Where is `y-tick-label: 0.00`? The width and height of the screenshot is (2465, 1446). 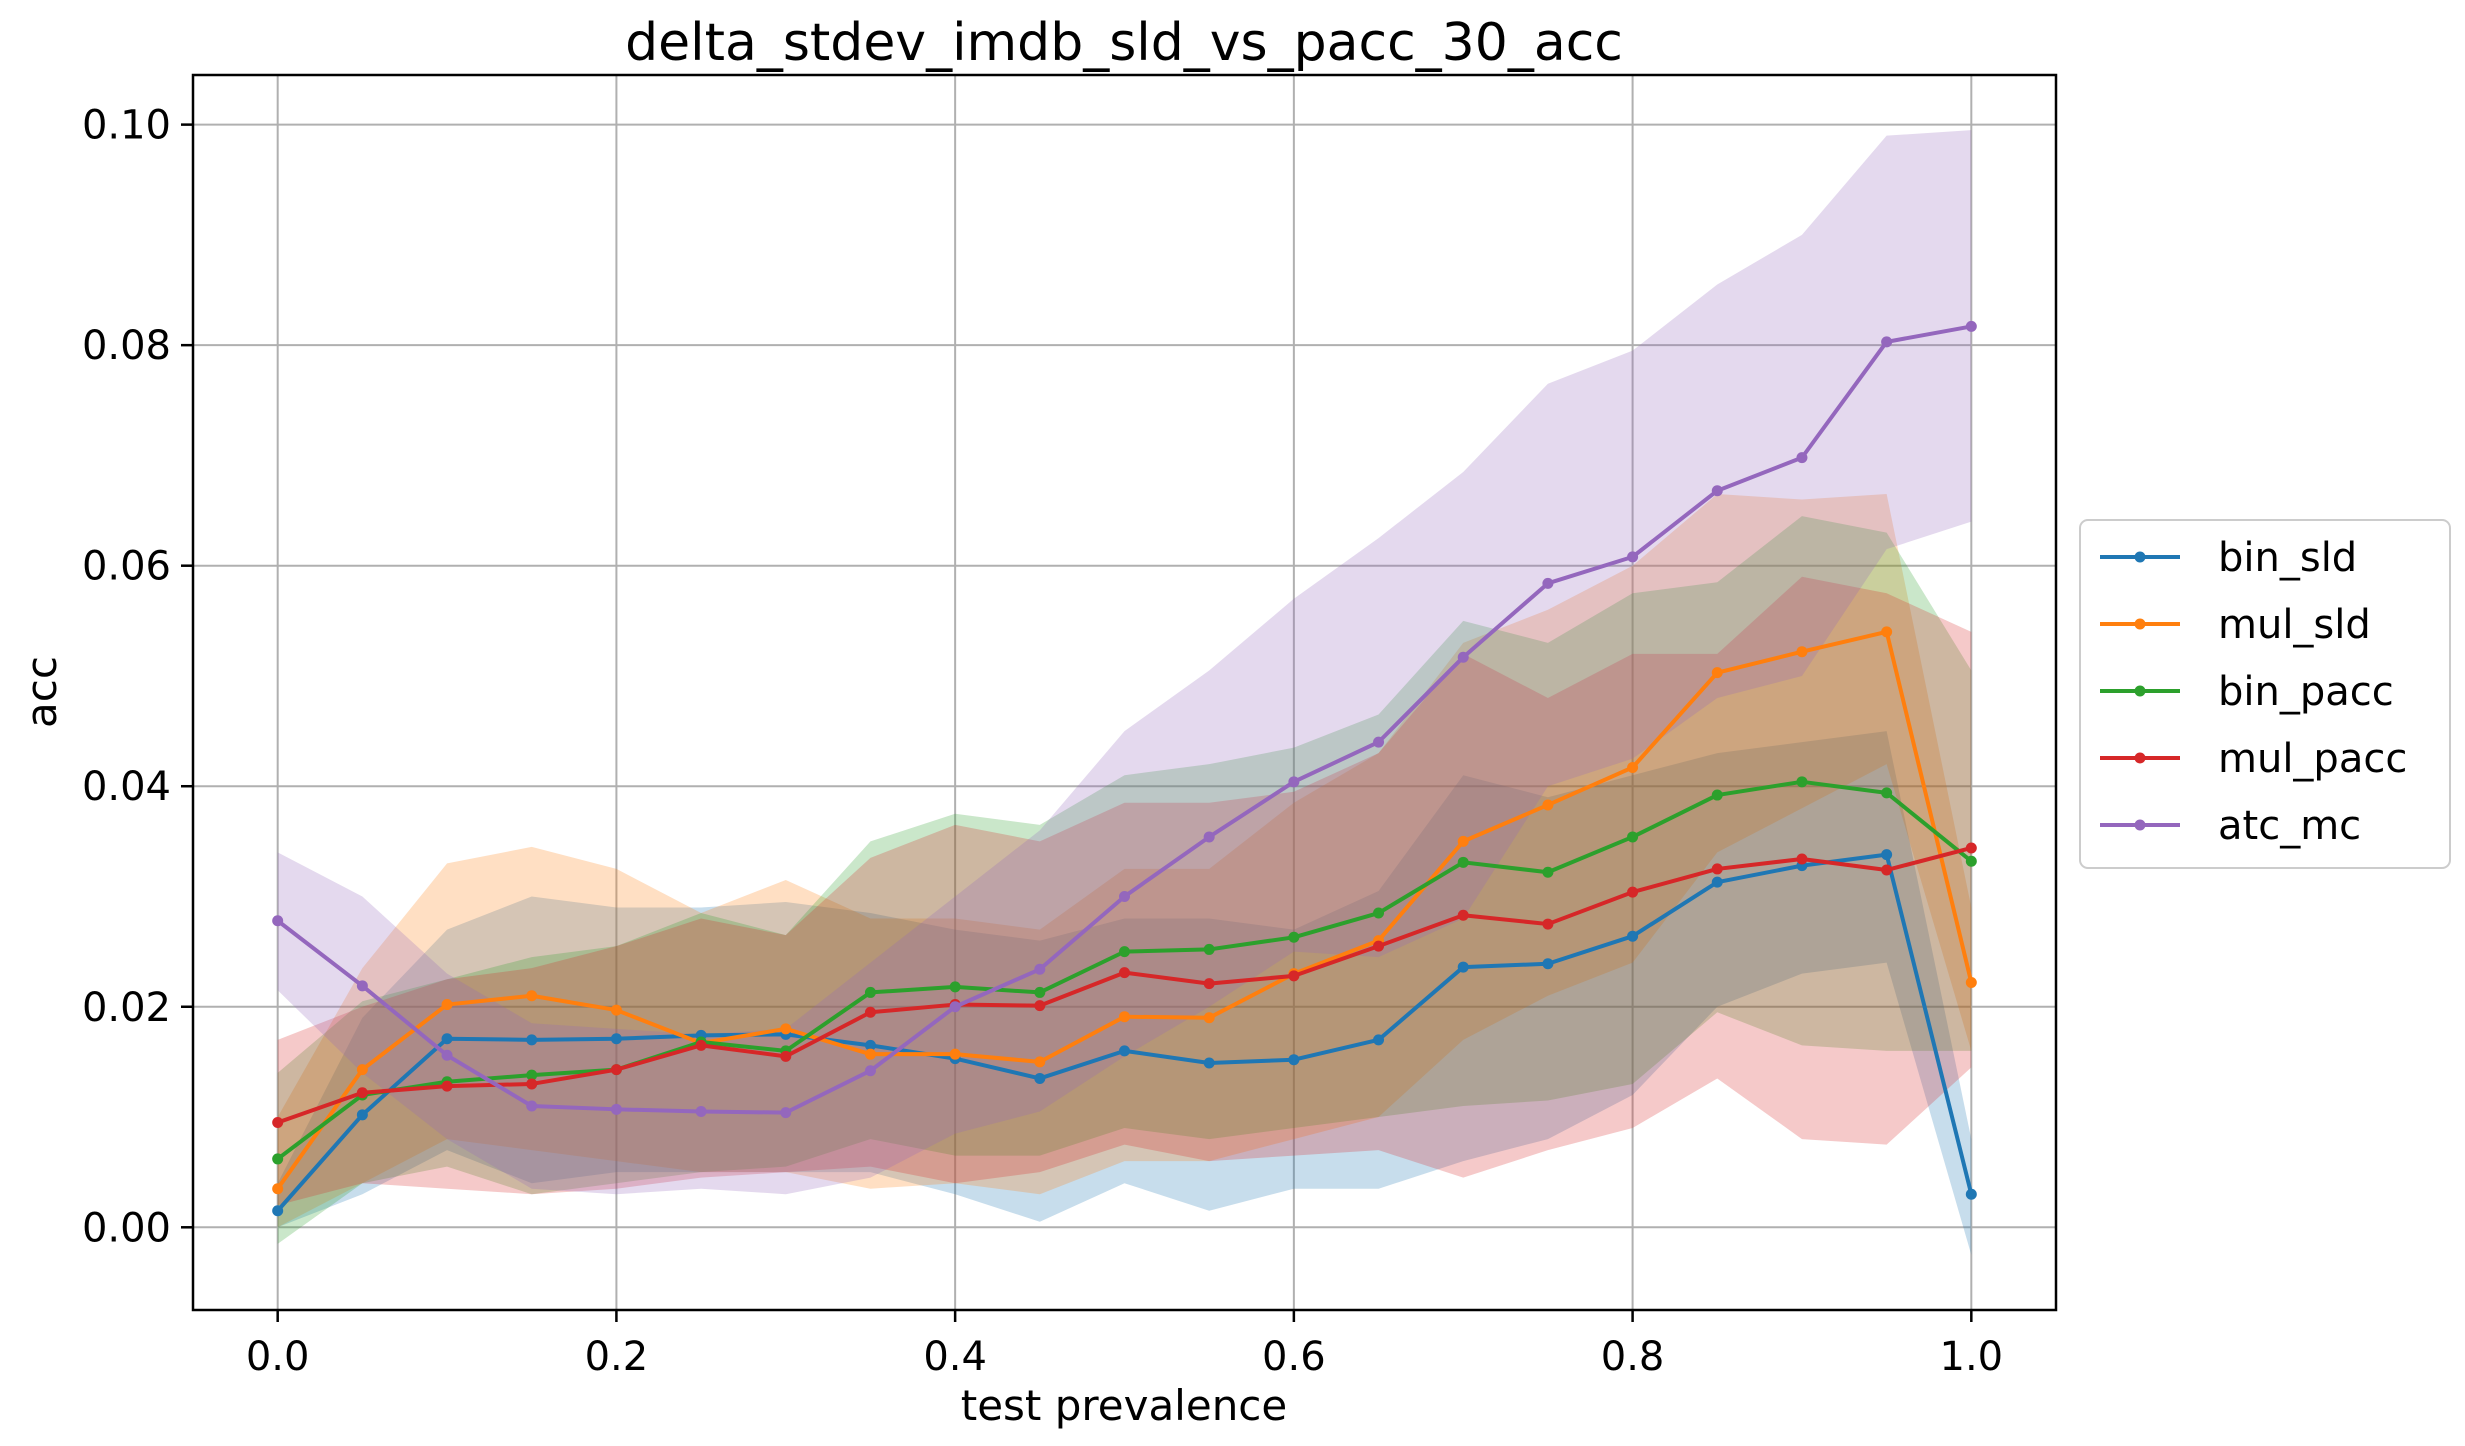 y-tick-label: 0.00 is located at coordinates (126, 1228).